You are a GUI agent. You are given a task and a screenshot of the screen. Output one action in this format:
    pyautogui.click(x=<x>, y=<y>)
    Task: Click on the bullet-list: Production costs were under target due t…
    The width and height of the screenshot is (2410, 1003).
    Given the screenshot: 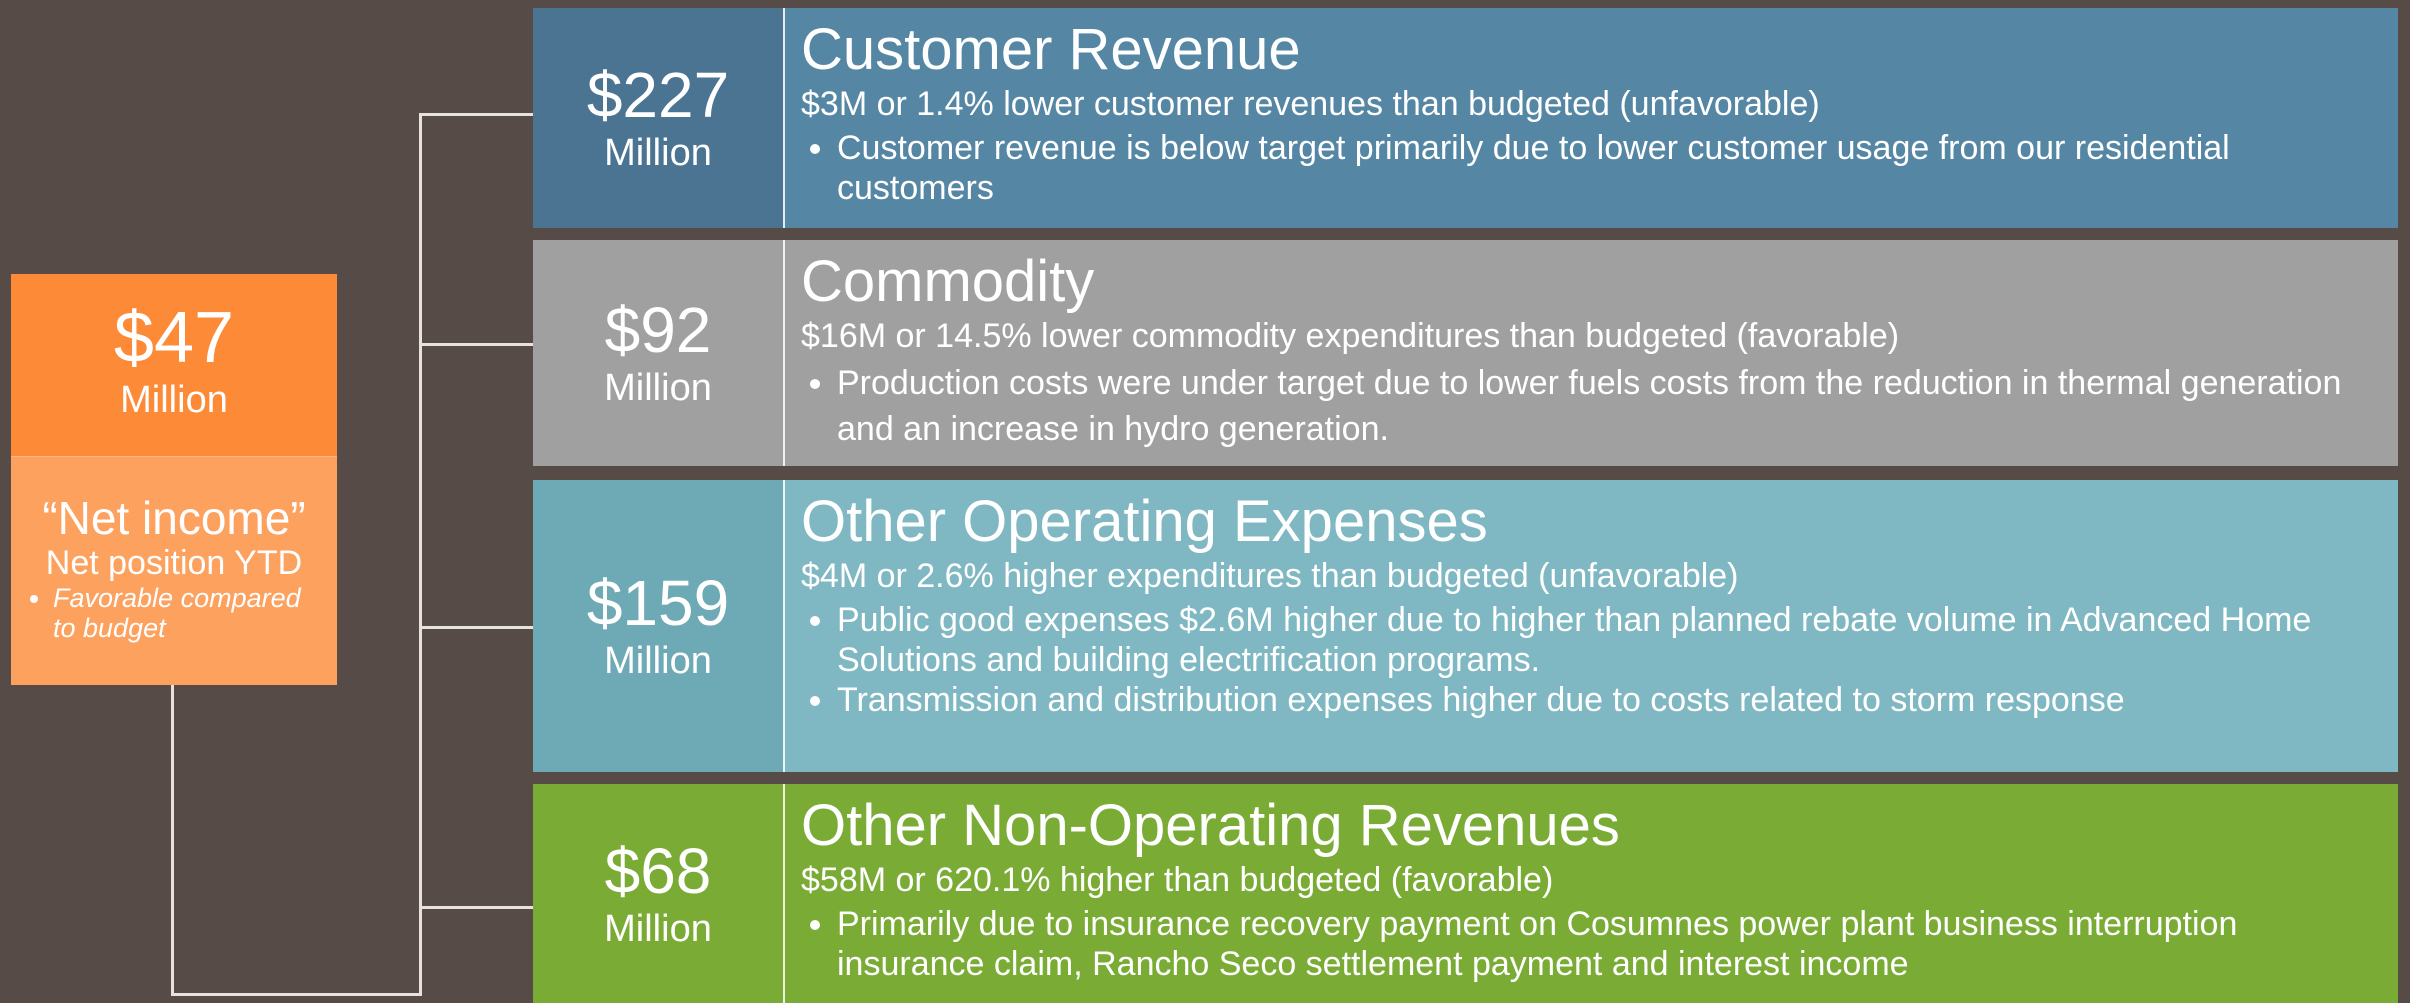 What is the action you would take?
    pyautogui.click(x=1591, y=406)
    